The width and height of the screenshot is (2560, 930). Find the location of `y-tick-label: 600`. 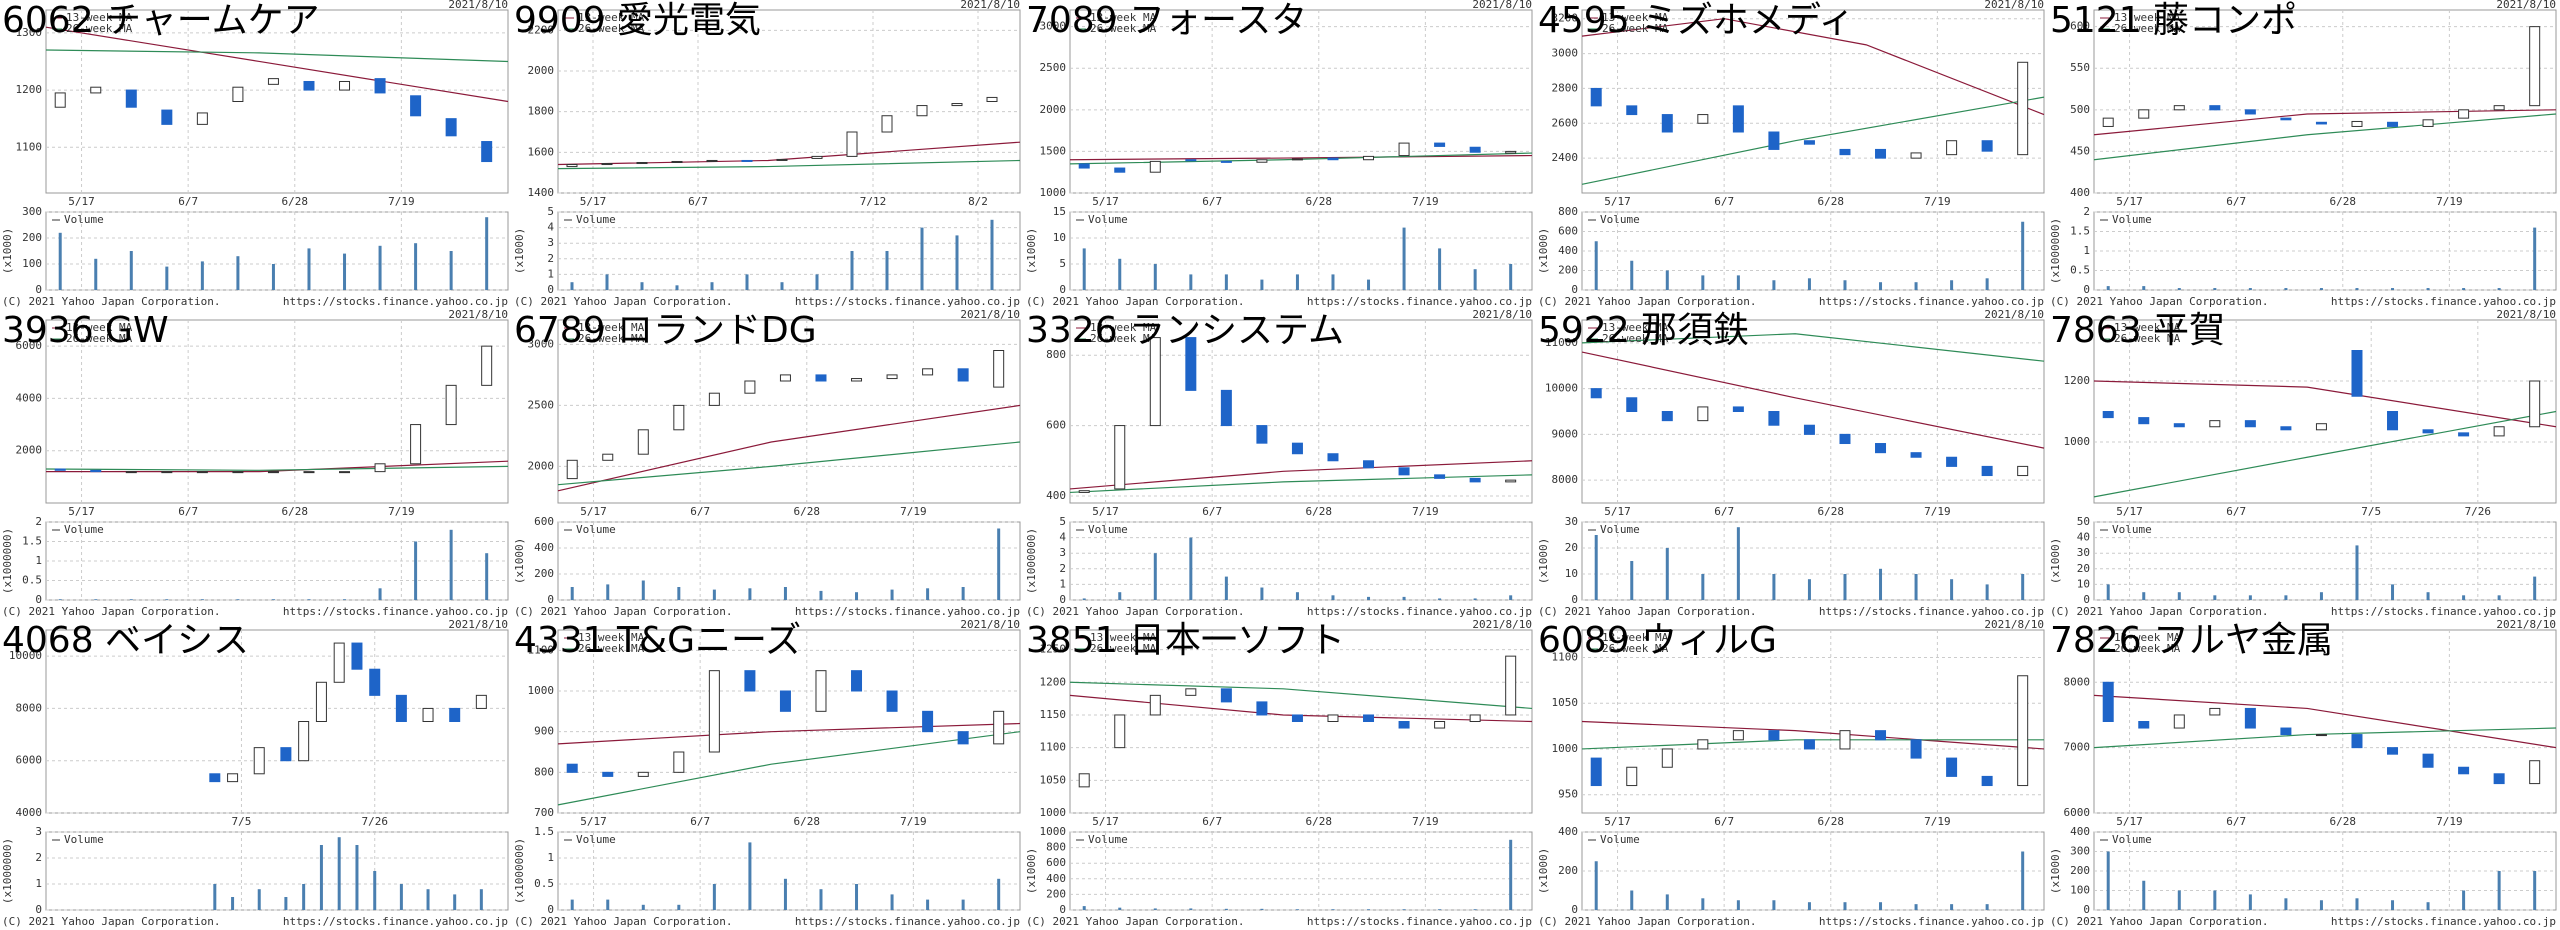

y-tick-label: 600 is located at coordinates (1568, 231).